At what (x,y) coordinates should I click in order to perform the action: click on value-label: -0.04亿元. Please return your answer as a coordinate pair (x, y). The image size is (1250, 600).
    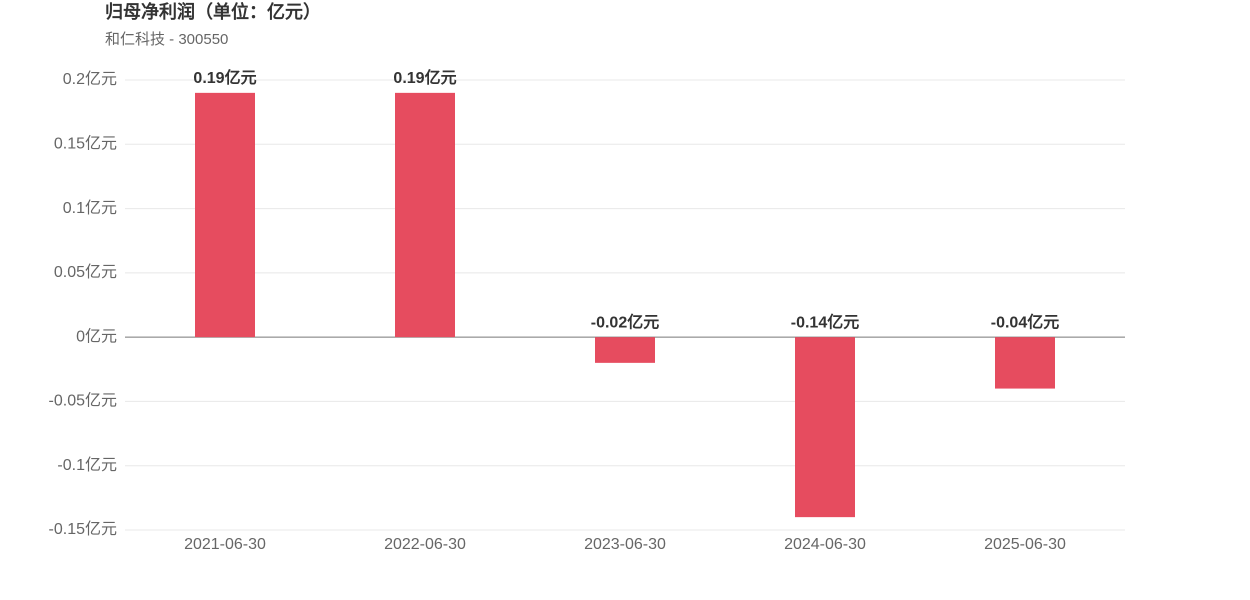
    Looking at the image, I should click on (1025, 321).